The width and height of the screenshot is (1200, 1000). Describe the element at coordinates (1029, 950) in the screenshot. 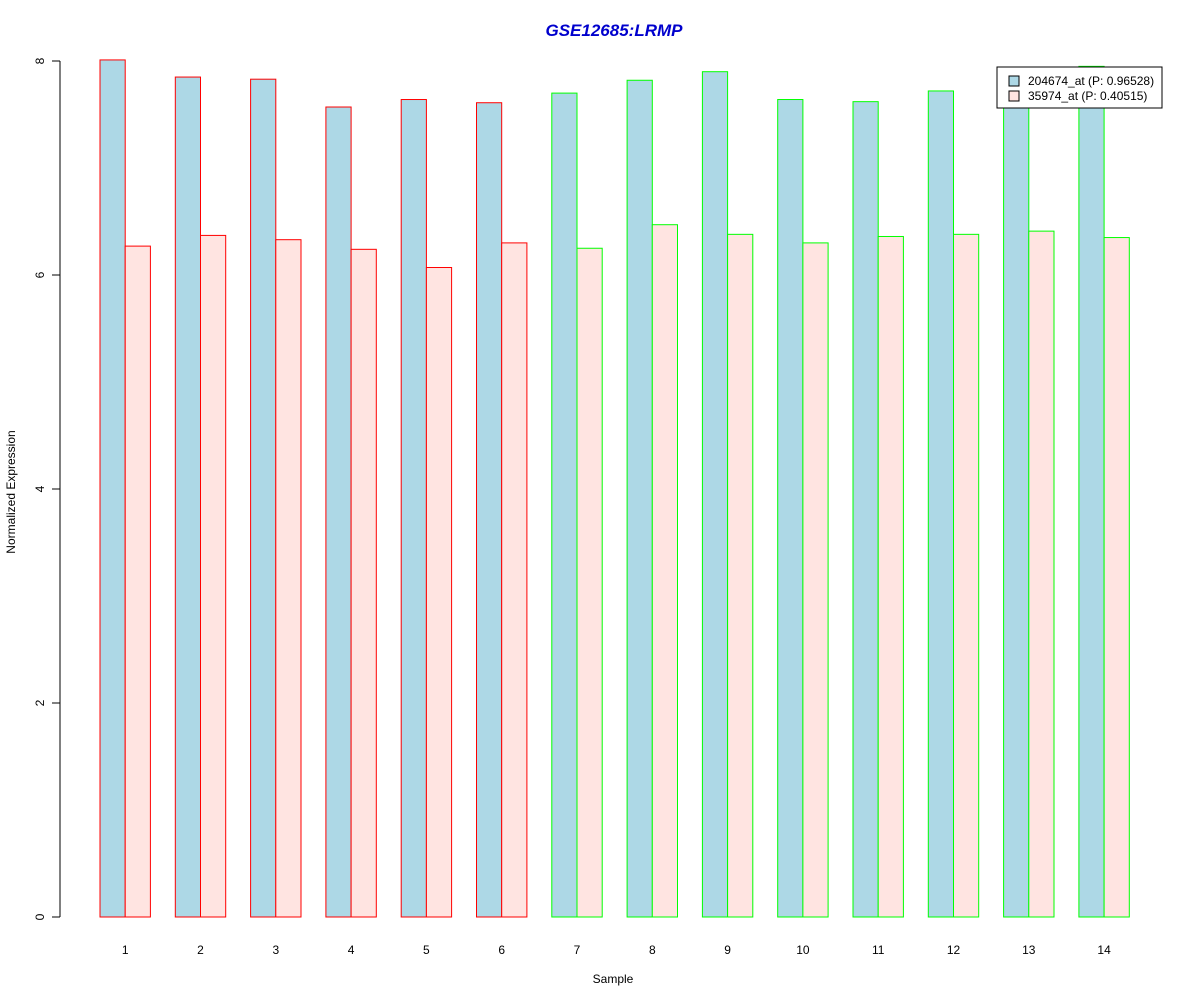

I see `x-tick-label: 13` at that location.